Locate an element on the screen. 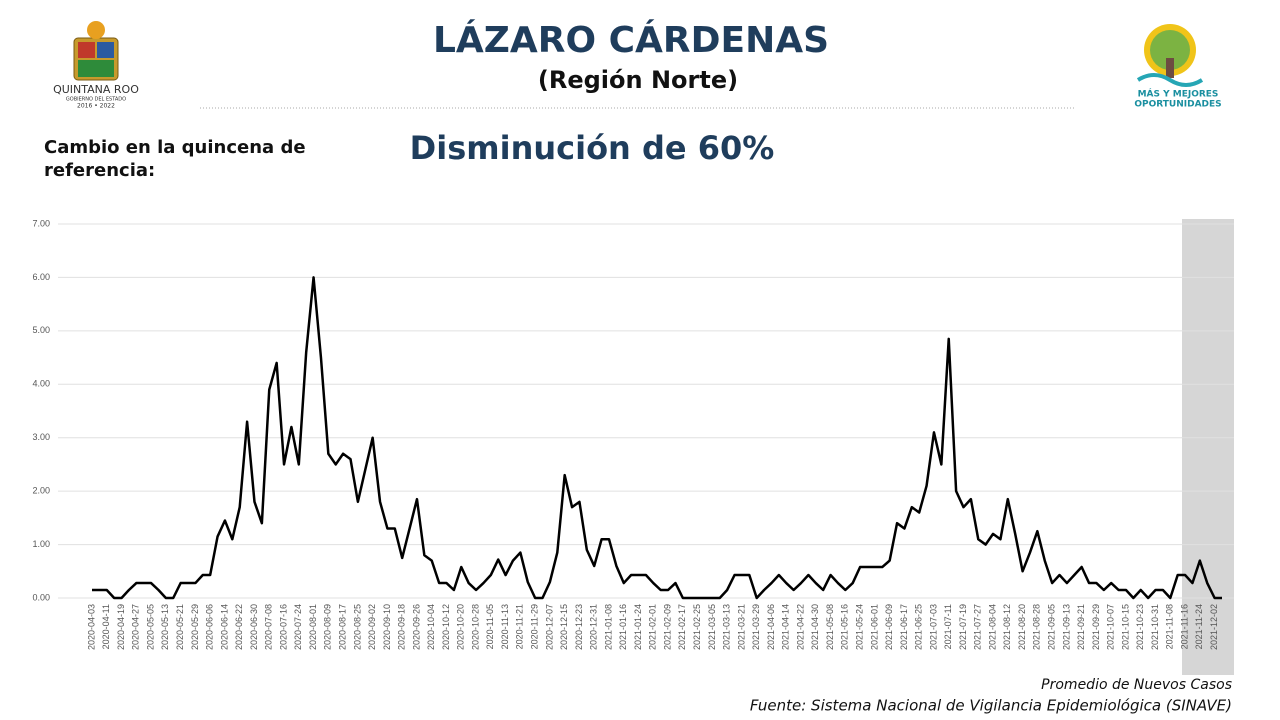 The image size is (1280, 720). y-tick-label: 2.00 is located at coordinates (41, 491).